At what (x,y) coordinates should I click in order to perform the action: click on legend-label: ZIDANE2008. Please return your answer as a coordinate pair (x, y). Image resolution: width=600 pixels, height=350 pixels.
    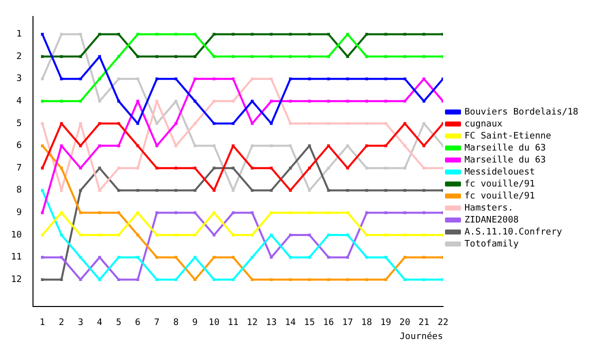
    Looking at the image, I should click on (491, 220).